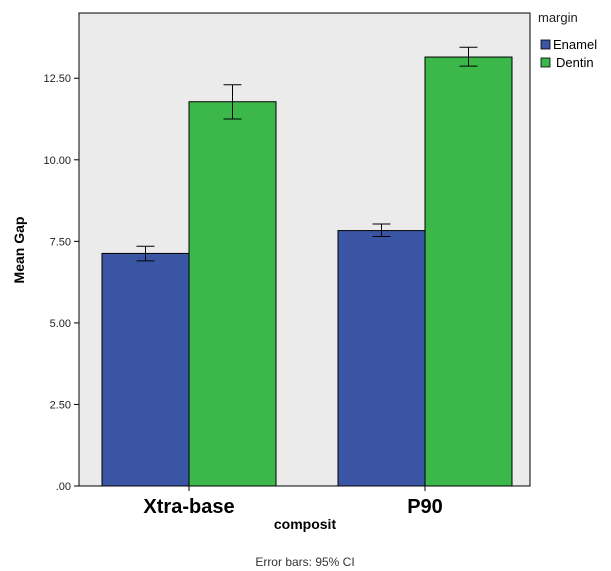 The height and width of the screenshot is (571, 611). I want to click on x-axis-title: composit, so click(305, 524).